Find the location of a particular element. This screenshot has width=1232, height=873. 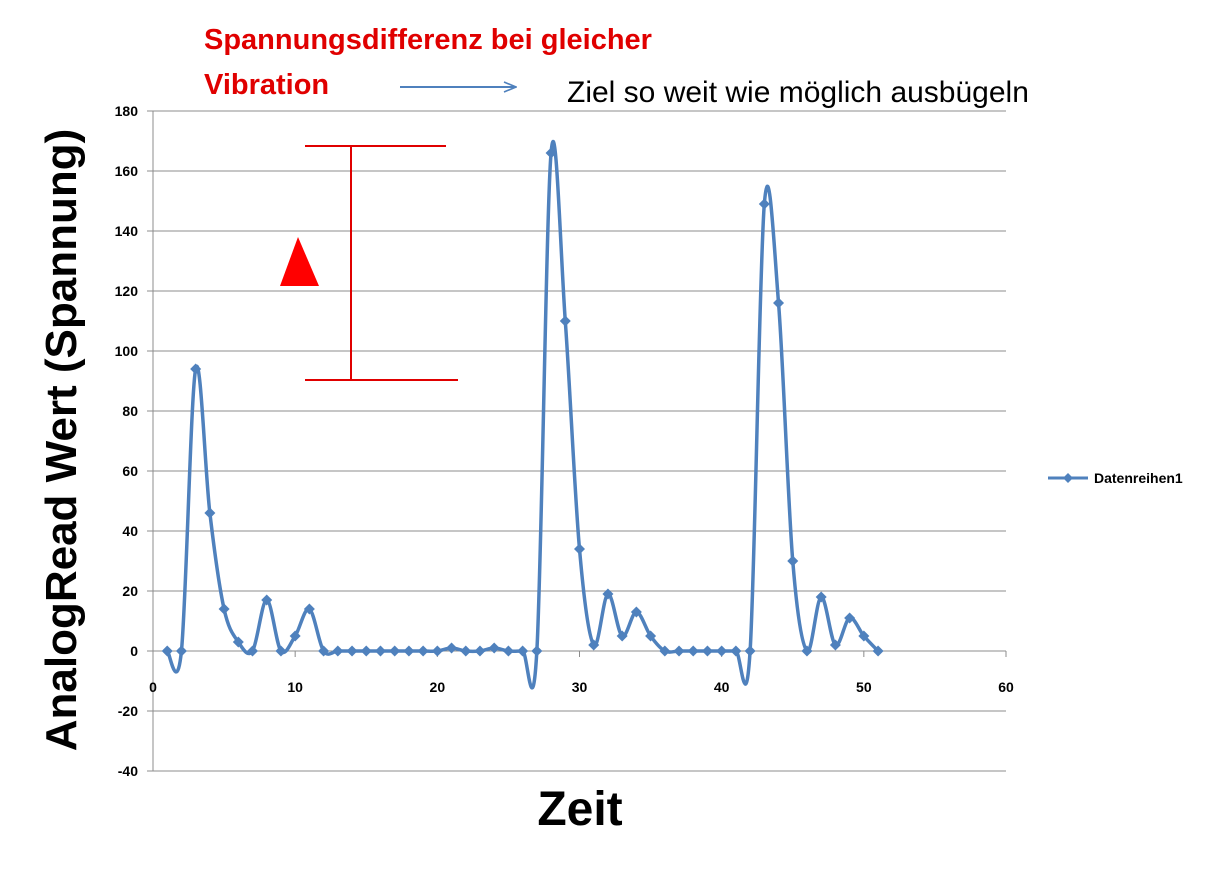

legend: Datenreihen1 is located at coordinates (1115, 478).